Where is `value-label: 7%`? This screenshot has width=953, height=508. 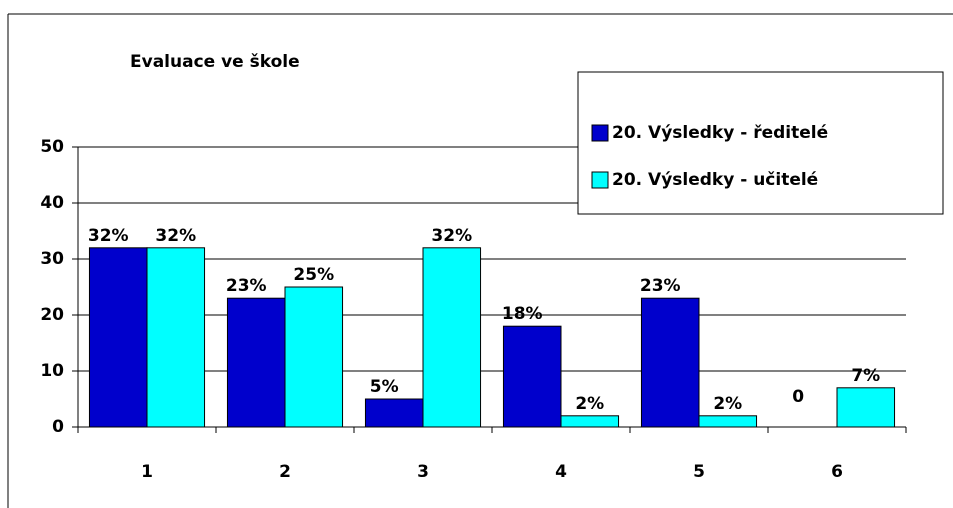
value-label: 7% is located at coordinates (865, 376).